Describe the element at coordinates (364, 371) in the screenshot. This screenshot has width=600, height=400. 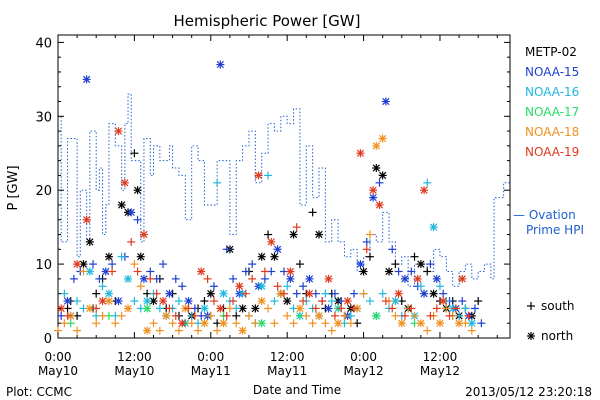
I see `x-tick-date: May12` at that location.